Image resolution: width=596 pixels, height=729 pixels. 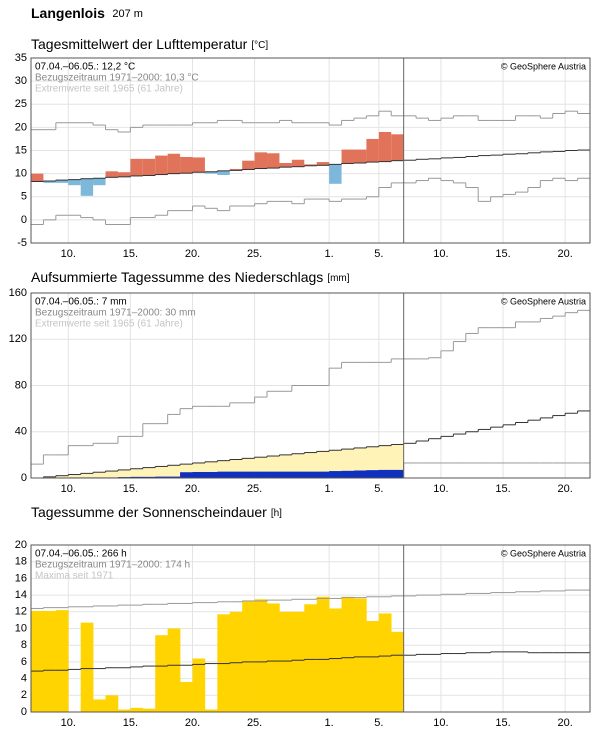 What do you see at coordinates (109, 324) in the screenshot?
I see `info-line: Extremwerte seit 1965 (61 Jahre)` at bounding box center [109, 324].